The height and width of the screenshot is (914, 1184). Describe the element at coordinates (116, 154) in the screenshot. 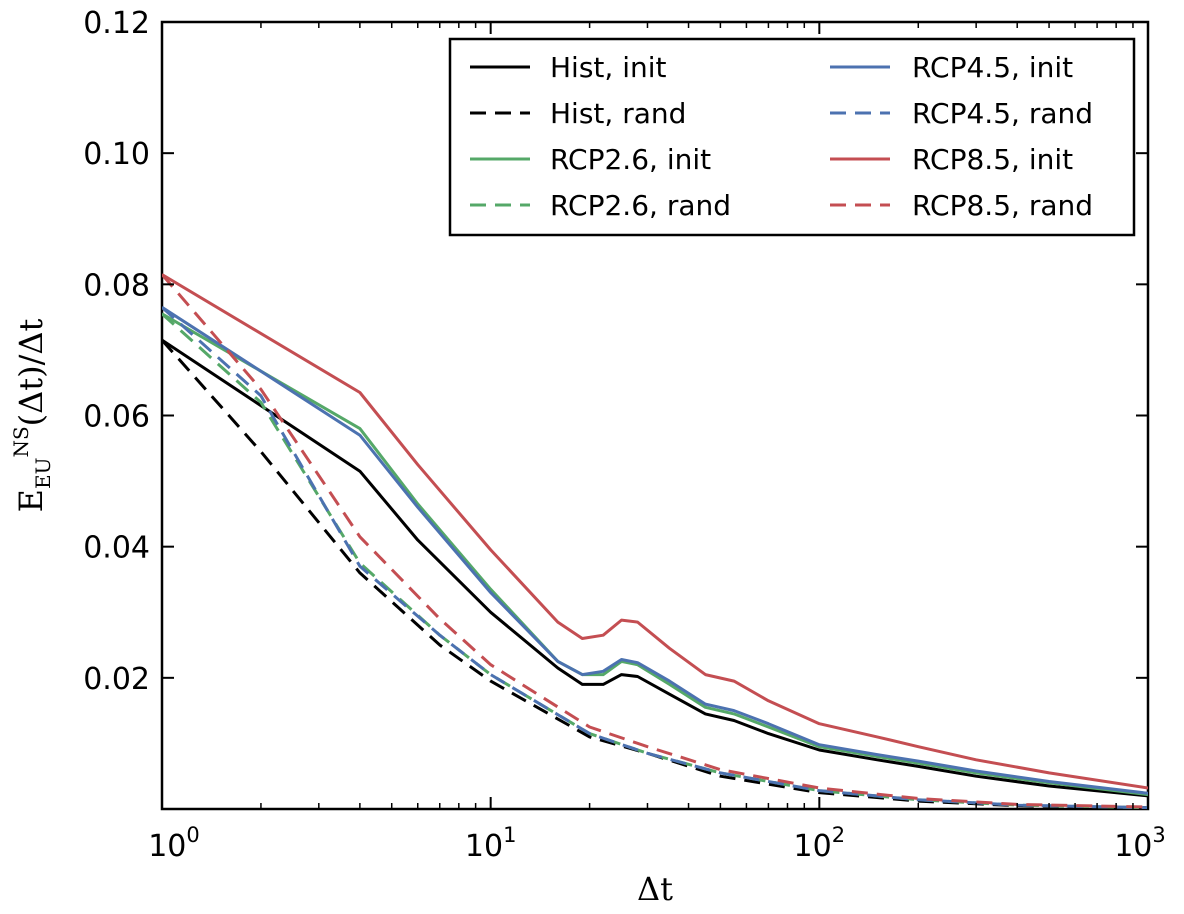

I see `y-tick-label: 0.10` at that location.